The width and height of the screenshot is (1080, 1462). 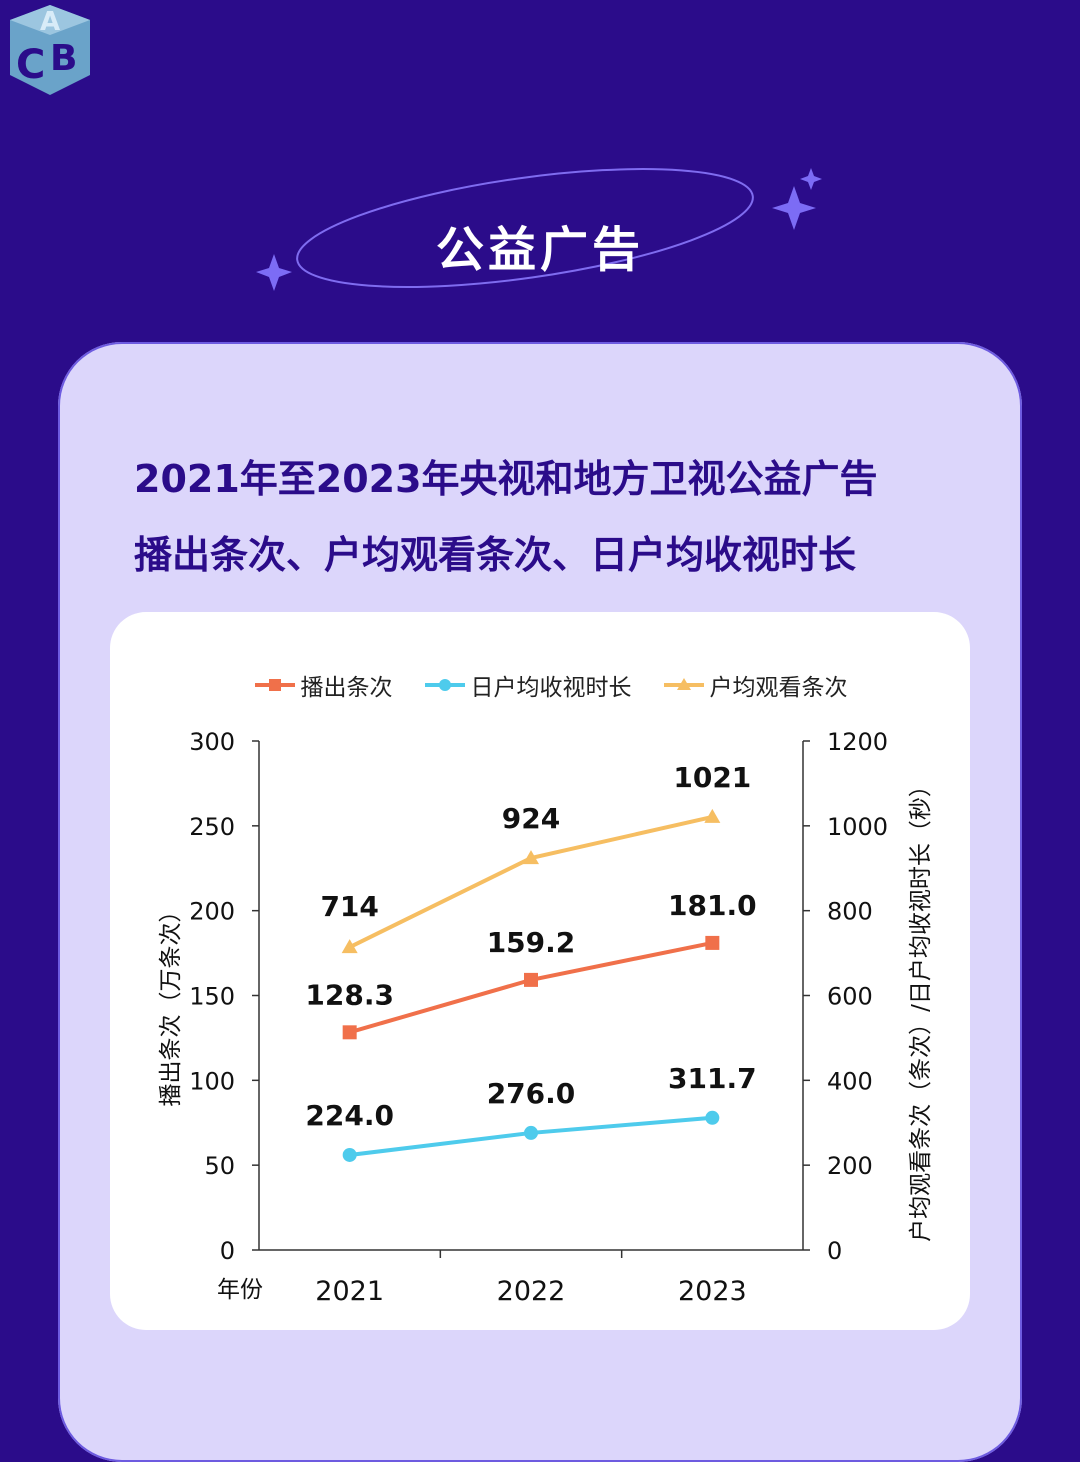 I want to click on right-axis-title: 户均观看条次（条次）/日户均收视时长（秒）, so click(x=921, y=1008).